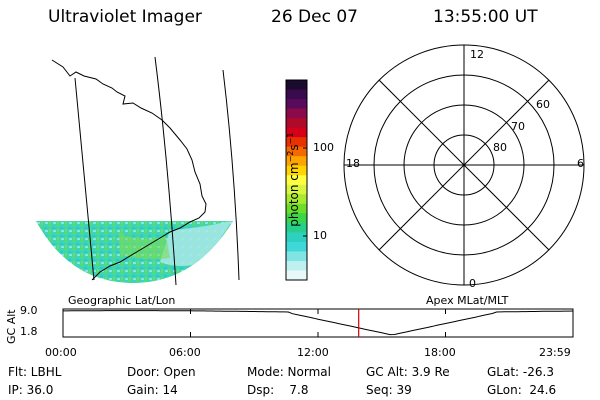 The image size is (600, 400). What do you see at coordinates (500, 147) in the screenshot?
I see `polar-lat-80: 80` at bounding box center [500, 147].